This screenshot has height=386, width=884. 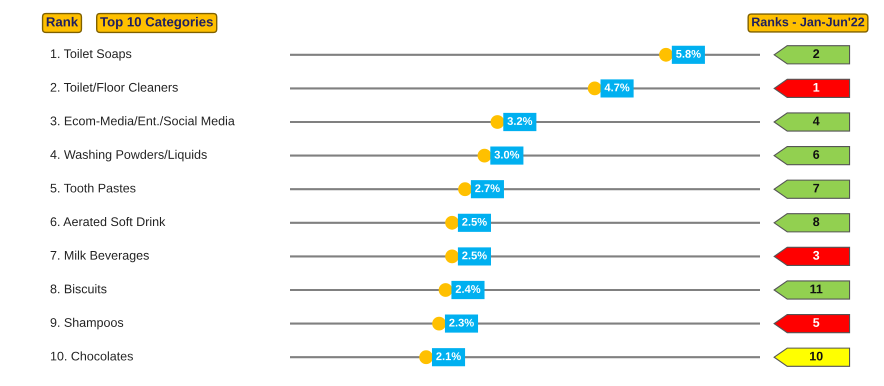 I want to click on data-label: 3.0%, so click(x=507, y=154).